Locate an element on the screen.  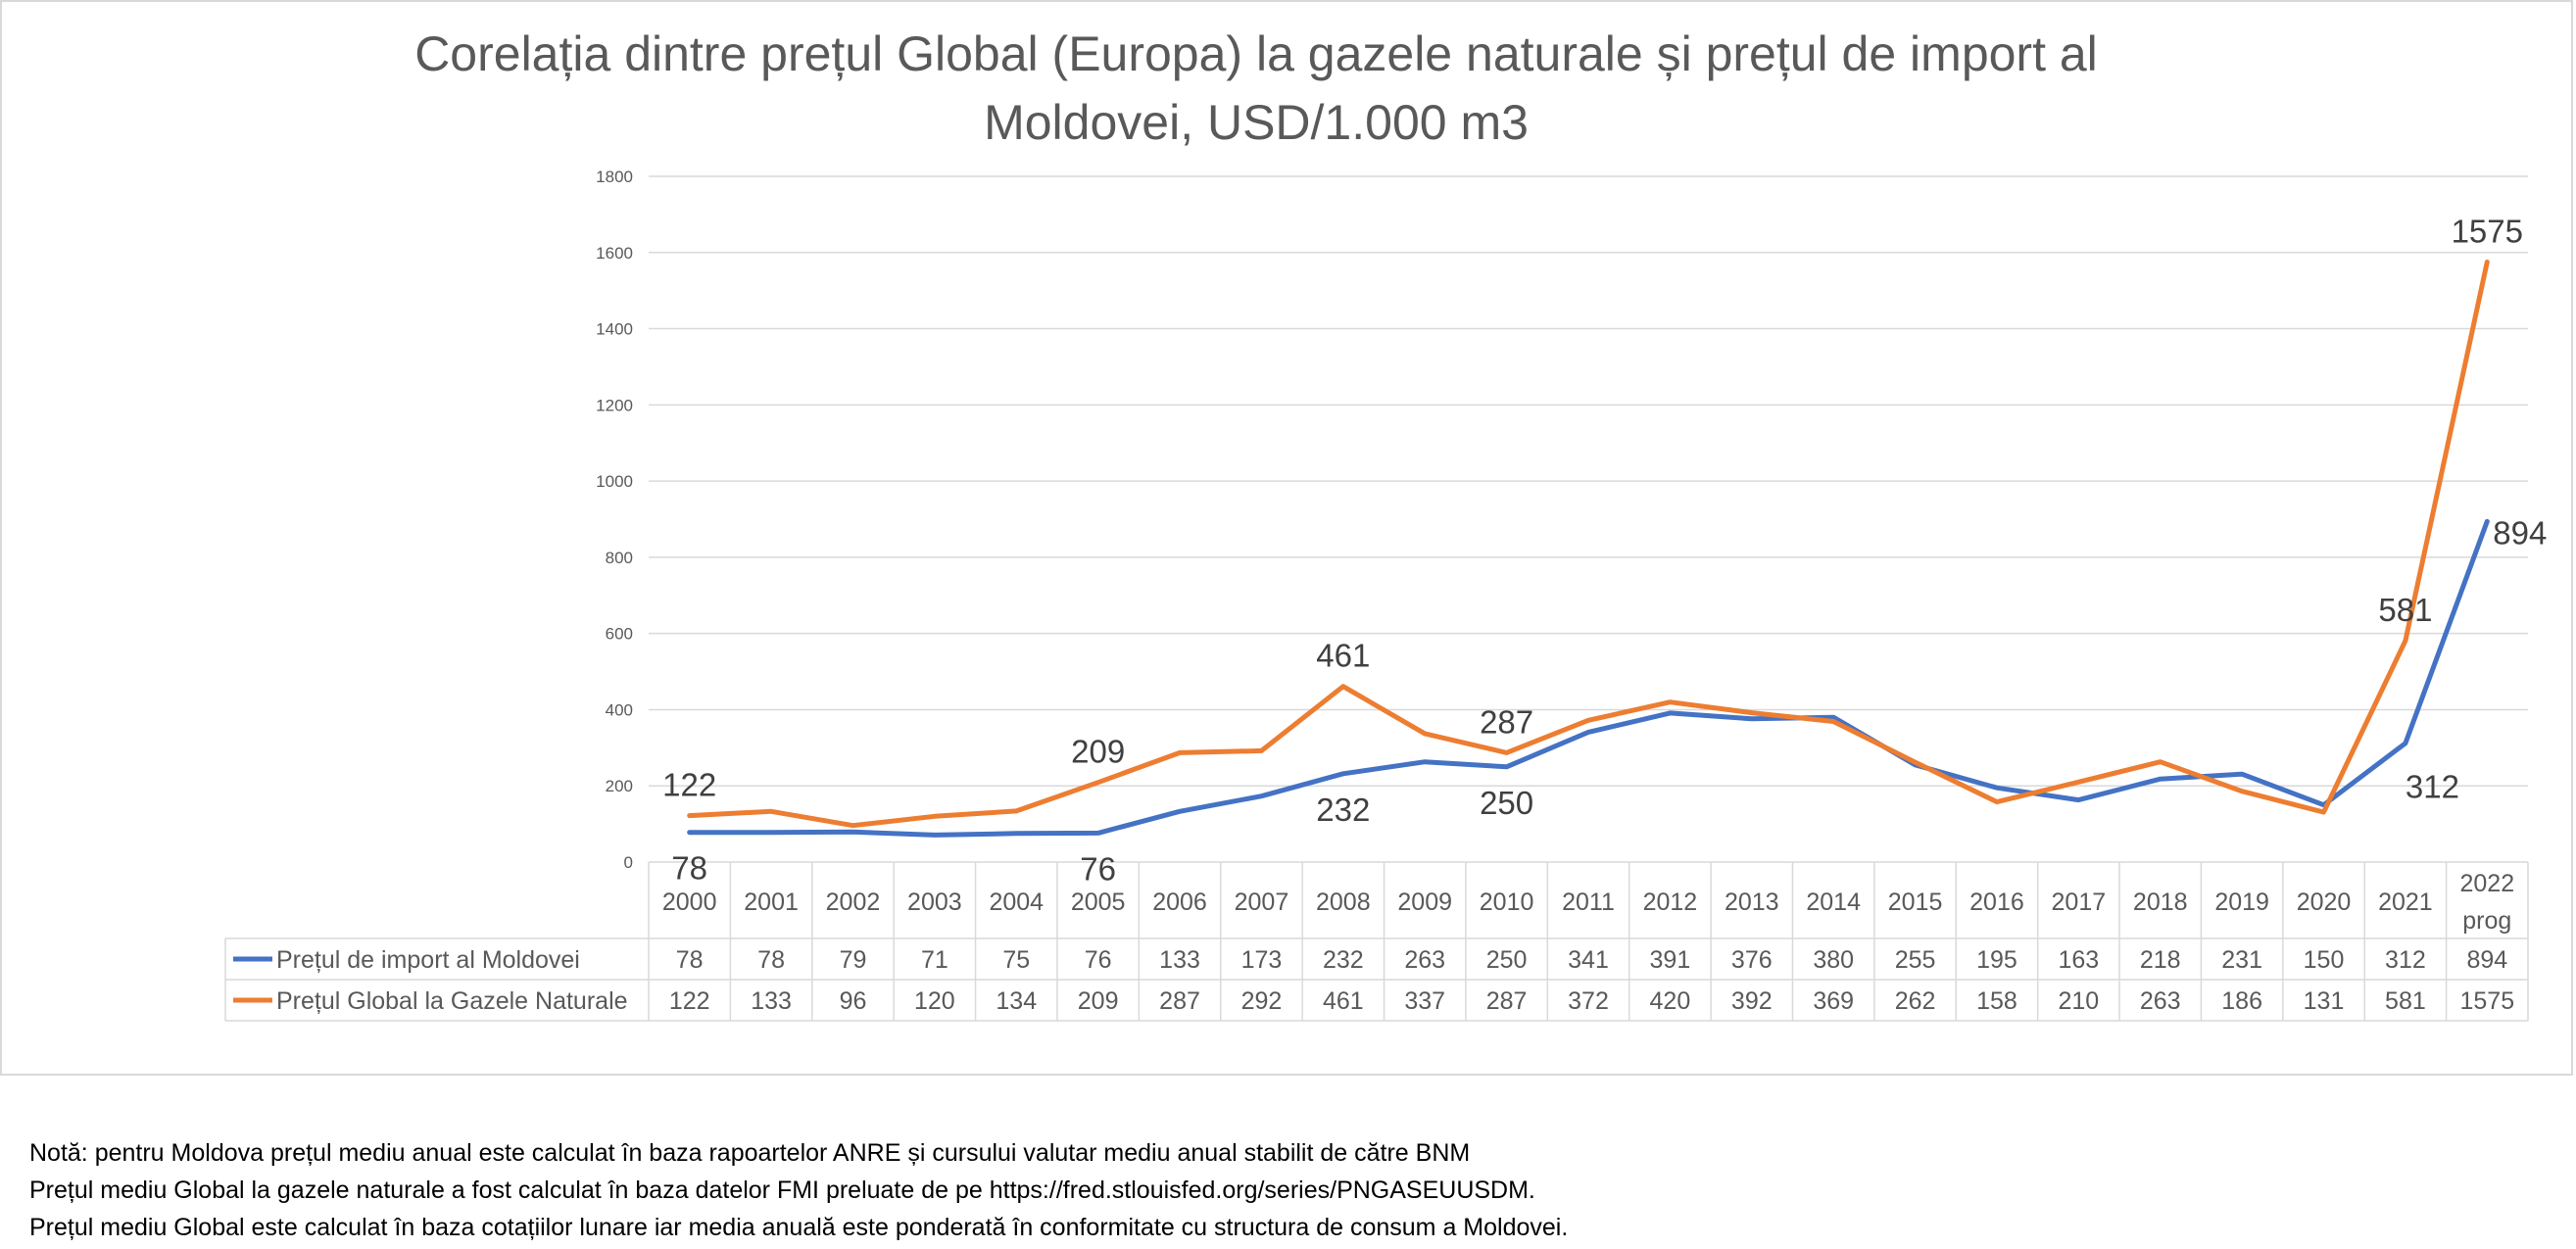
table-cell-value: 76 is located at coordinates (1098, 960).